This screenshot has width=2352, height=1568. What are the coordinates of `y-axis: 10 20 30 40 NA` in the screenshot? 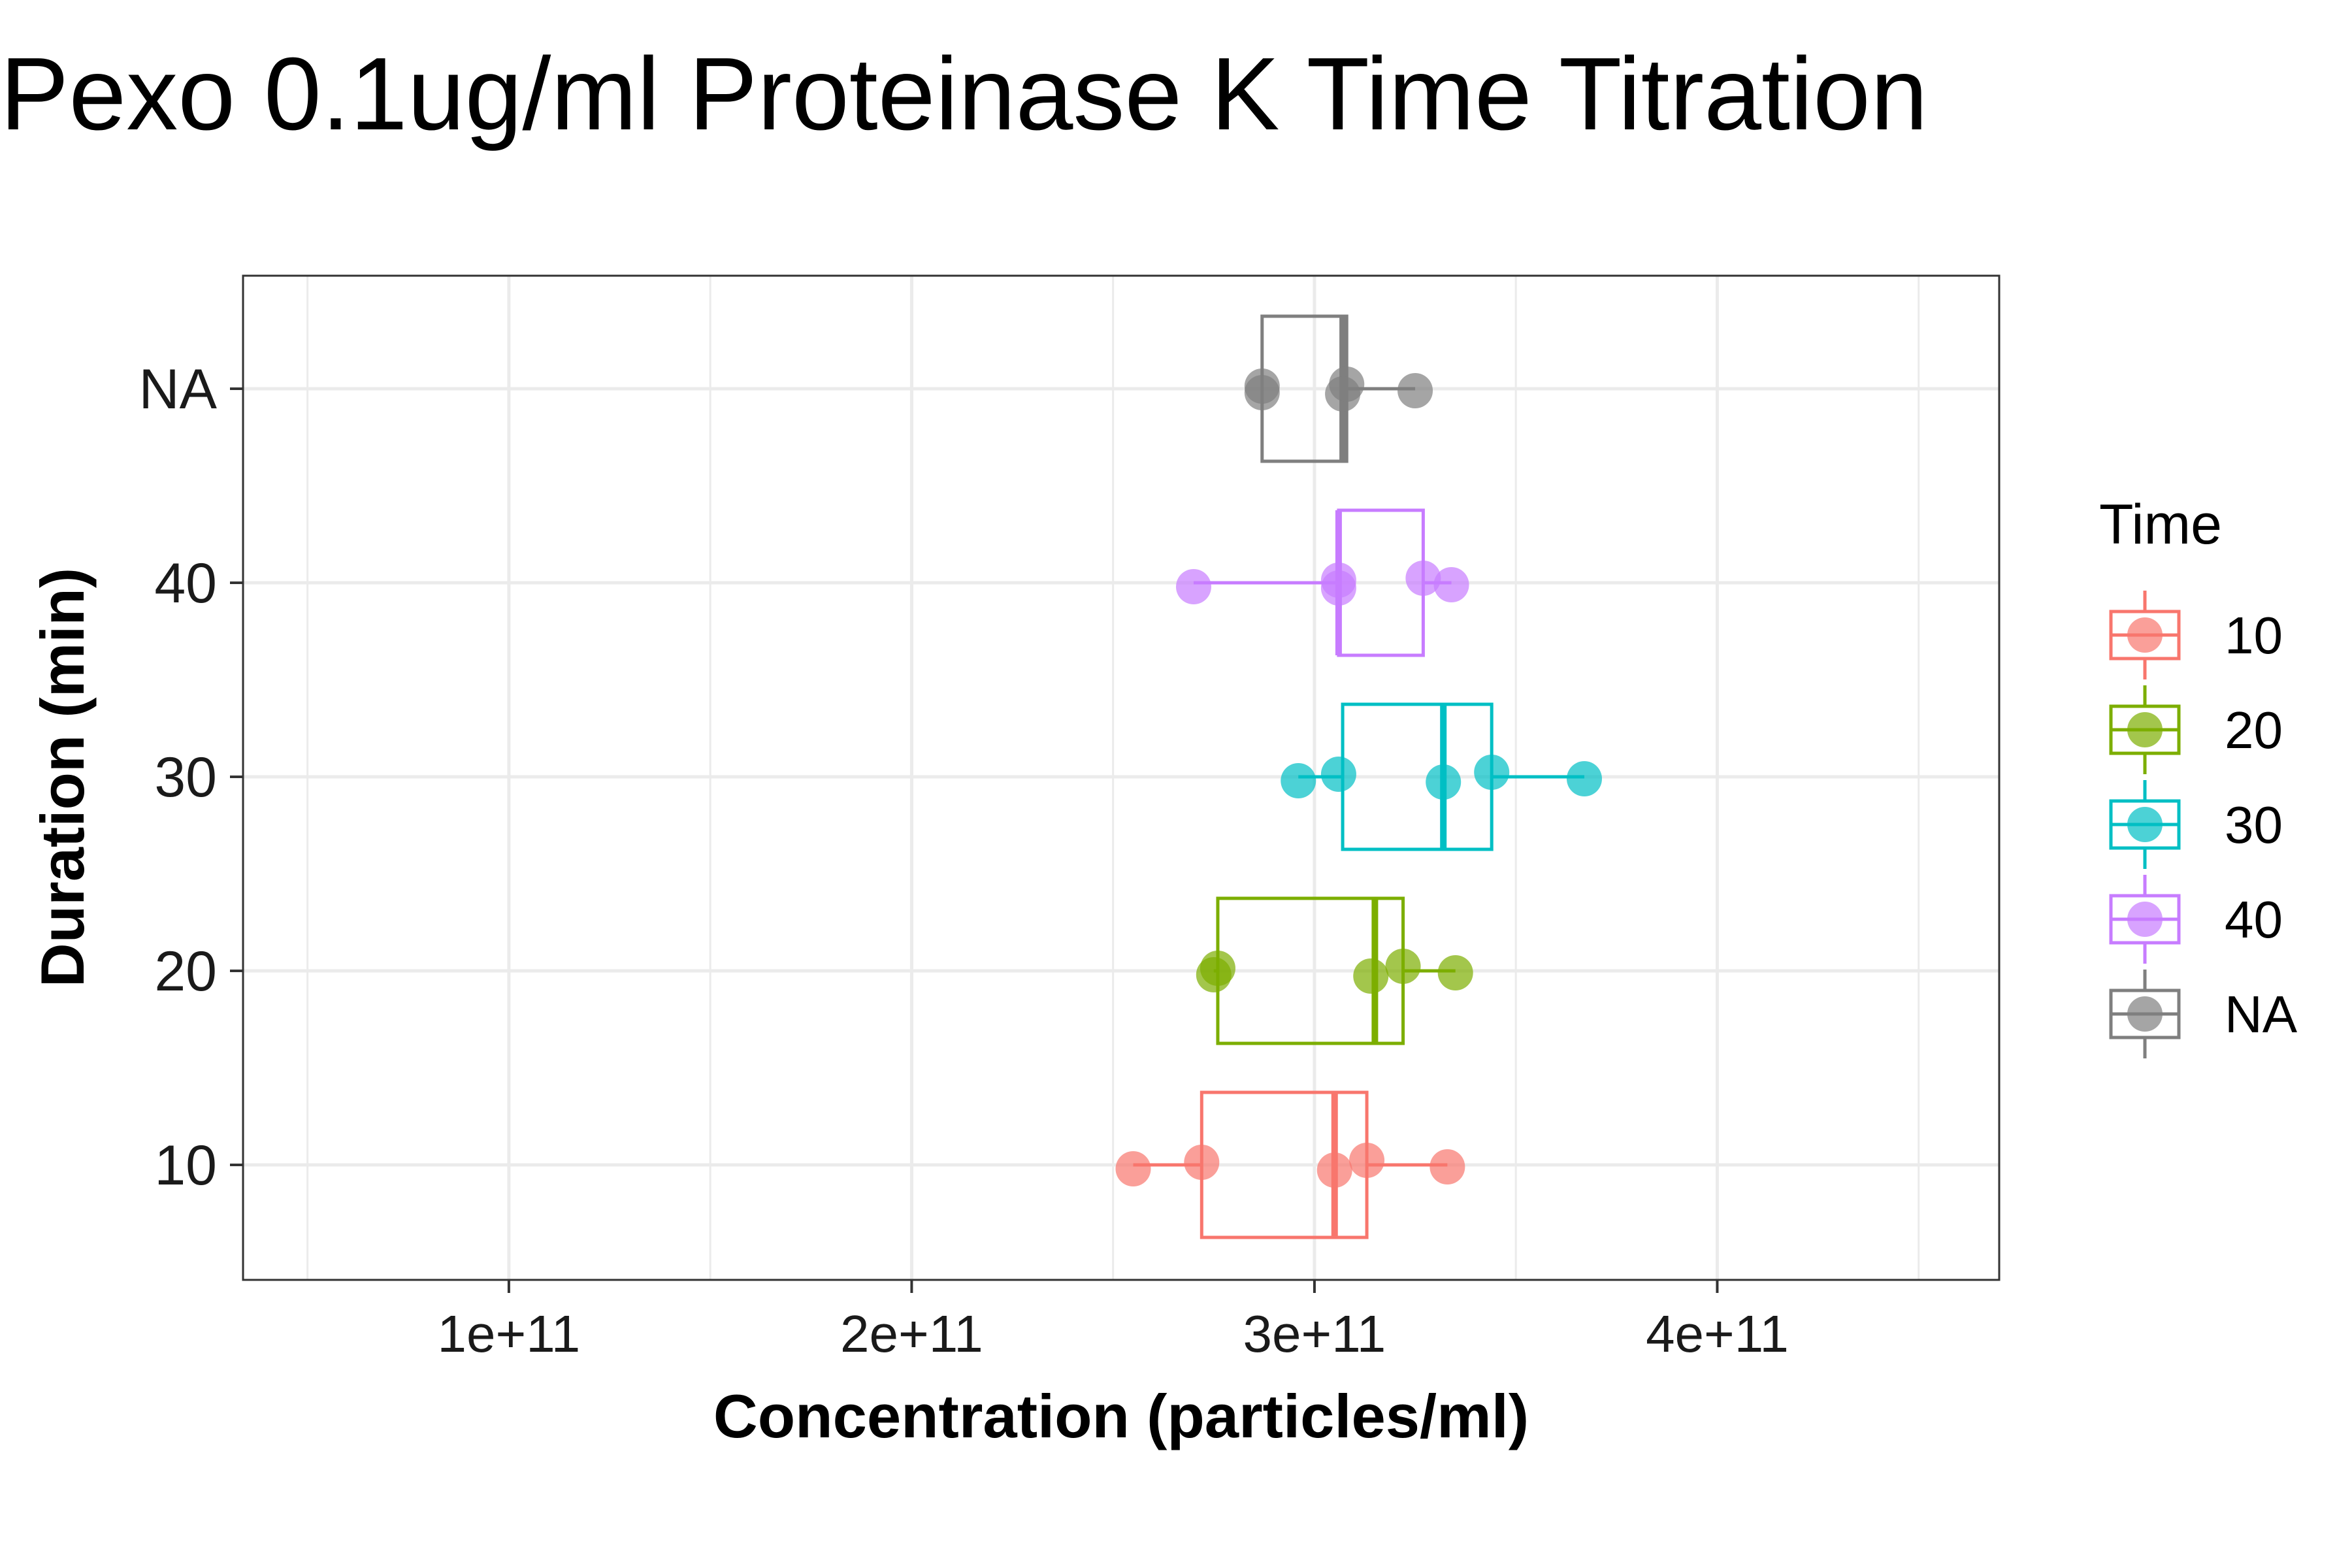 It's located at (191, 777).